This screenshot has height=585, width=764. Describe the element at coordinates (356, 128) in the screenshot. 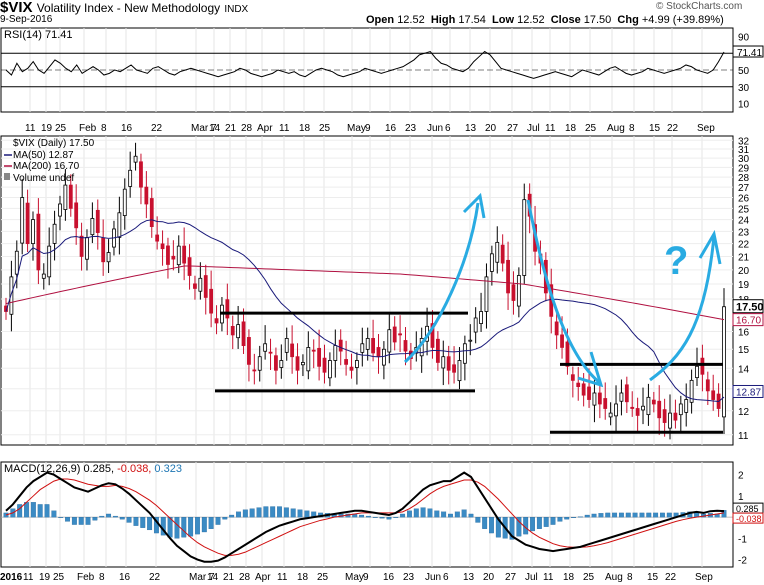

I see `x-tick-label-top: May` at that location.